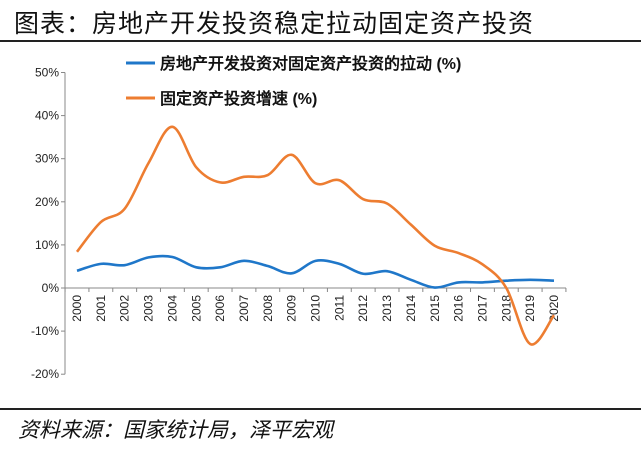 The height and width of the screenshot is (452, 641). I want to click on y-tick-label: 0%, so click(51, 288).